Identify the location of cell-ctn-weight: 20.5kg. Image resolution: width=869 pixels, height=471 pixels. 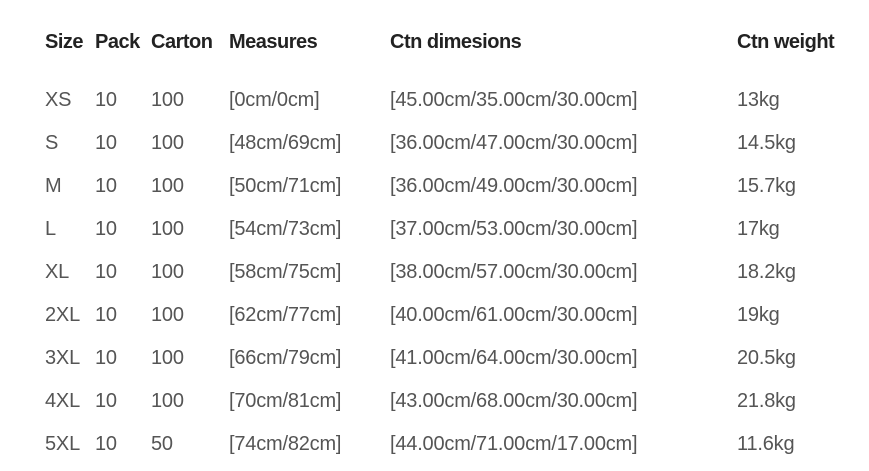
(766, 358).